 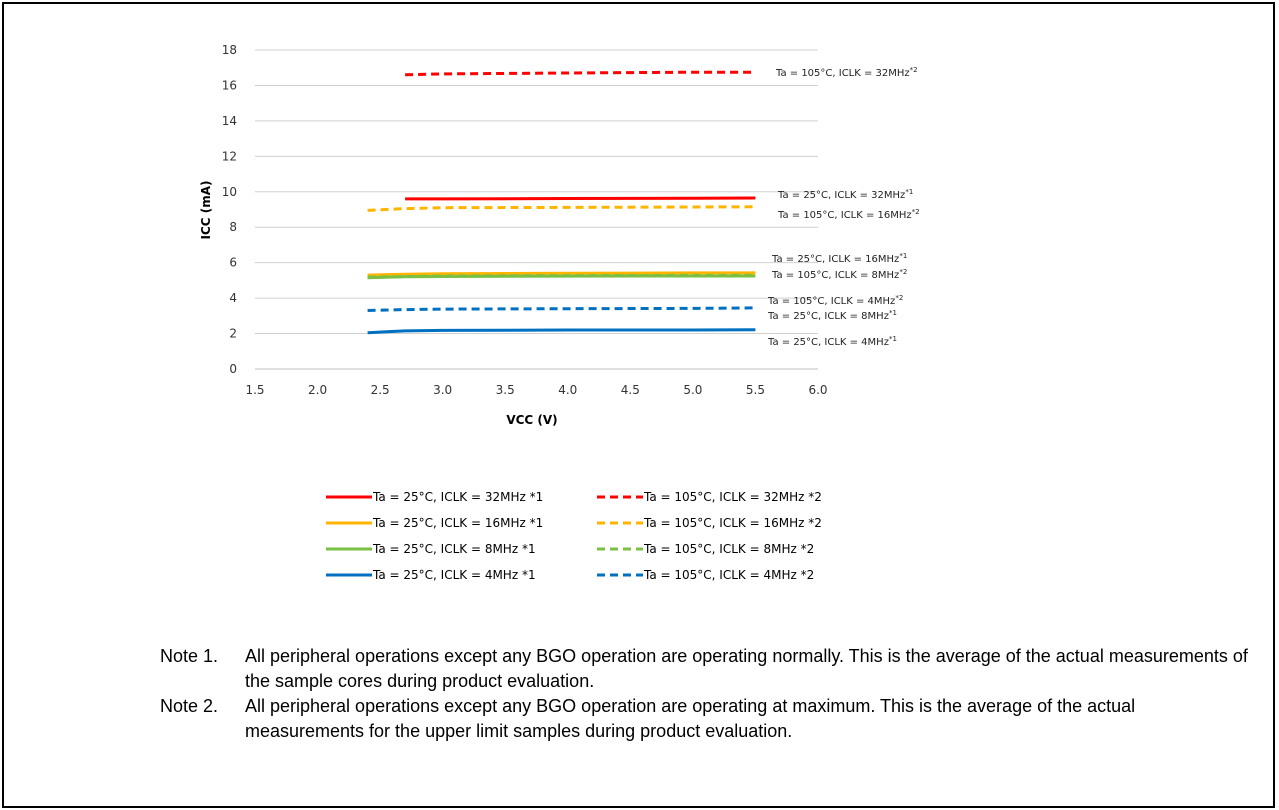 What do you see at coordinates (531, 420) in the screenshot?
I see `x-axis-title: VCC (V)` at bounding box center [531, 420].